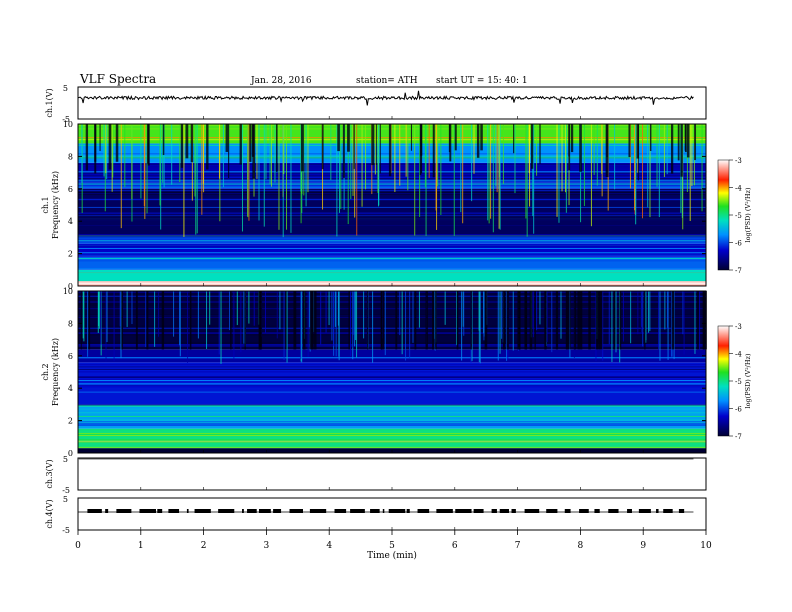 The width and height of the screenshot is (792, 612). I want to click on y-tick-label: 5, so click(65, 459).